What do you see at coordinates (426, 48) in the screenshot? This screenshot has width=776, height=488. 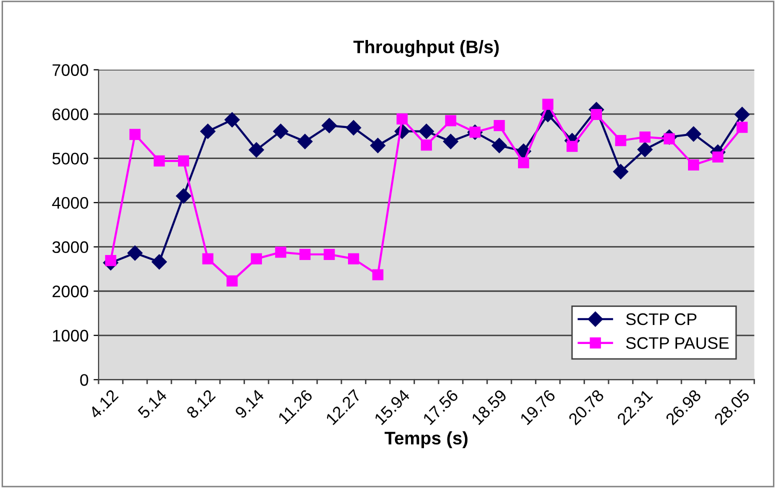 I see `chart-title: Throughput (B/s)` at bounding box center [426, 48].